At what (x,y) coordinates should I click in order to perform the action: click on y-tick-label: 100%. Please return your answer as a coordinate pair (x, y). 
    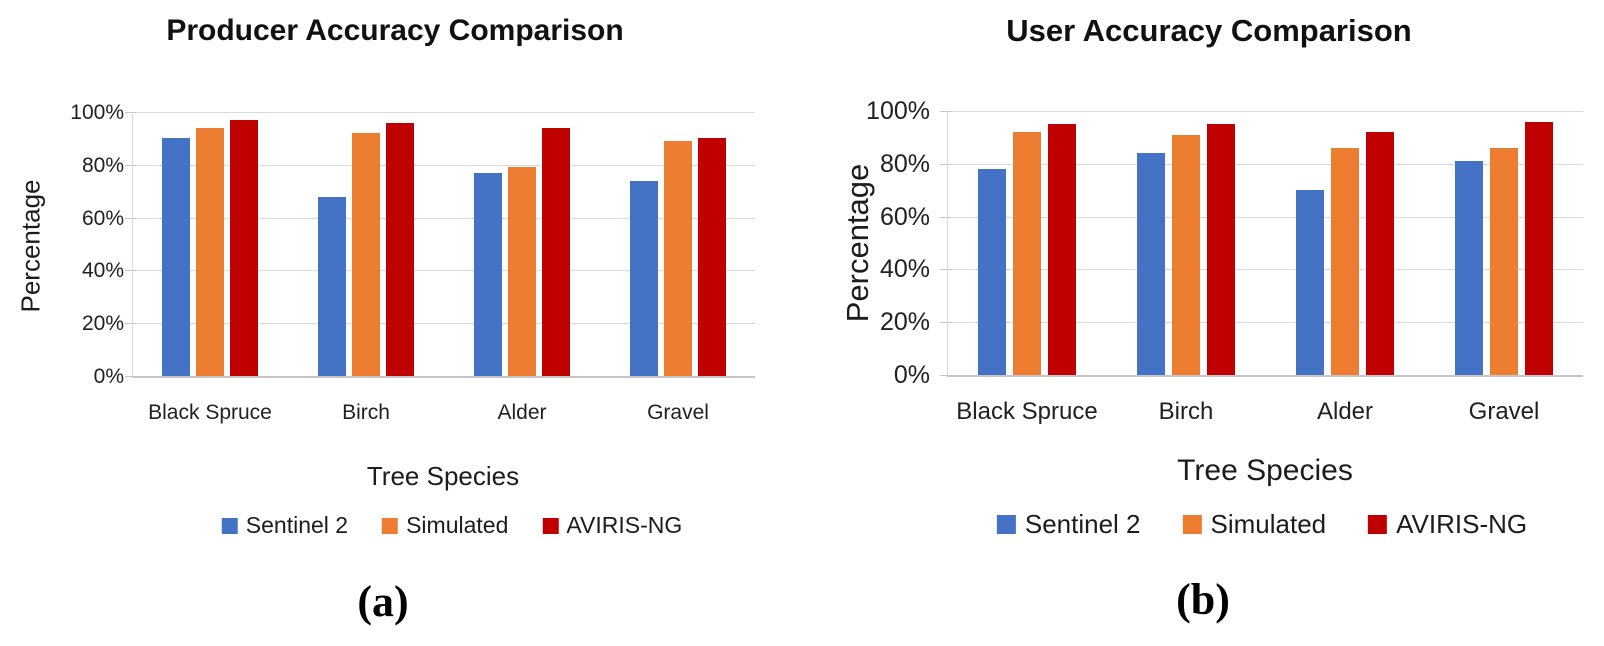
    Looking at the image, I should click on (898, 111).